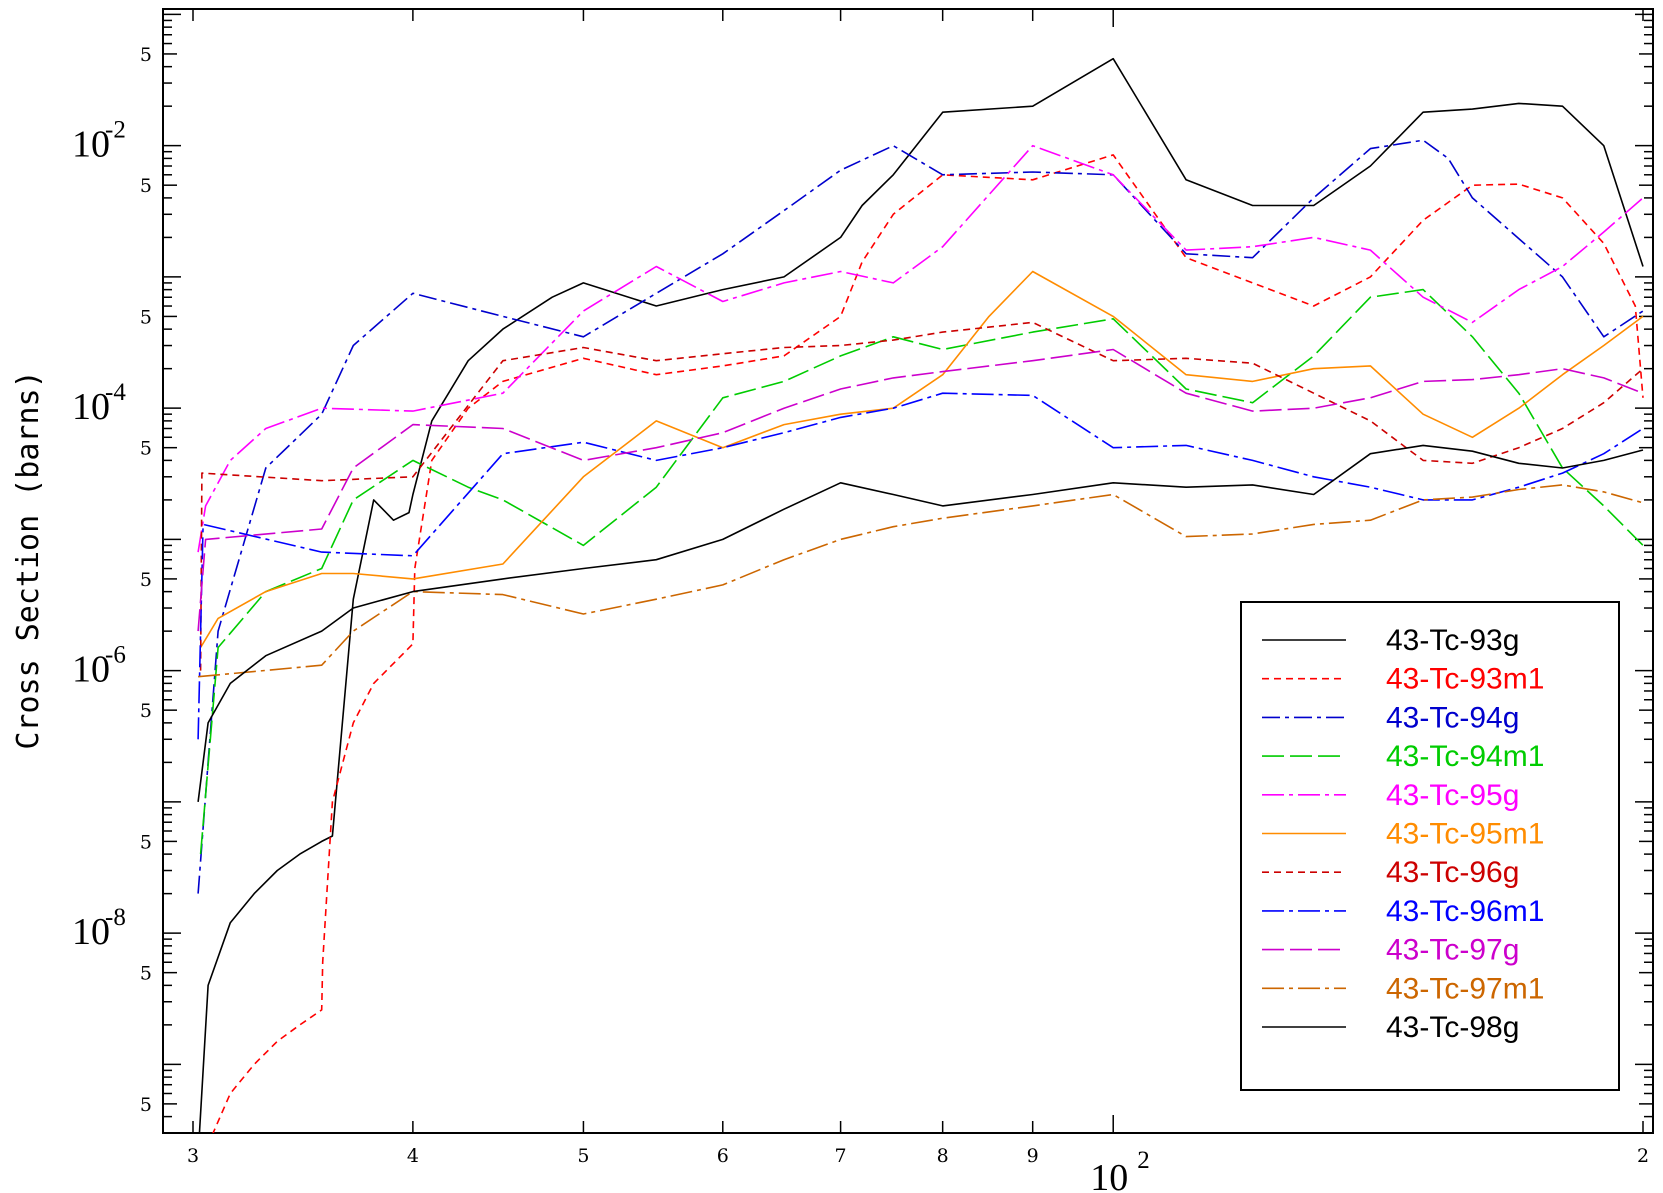 The image size is (1663, 1193). What do you see at coordinates (1643, 1156) in the screenshot?
I see `x-tick-label: 2` at bounding box center [1643, 1156].